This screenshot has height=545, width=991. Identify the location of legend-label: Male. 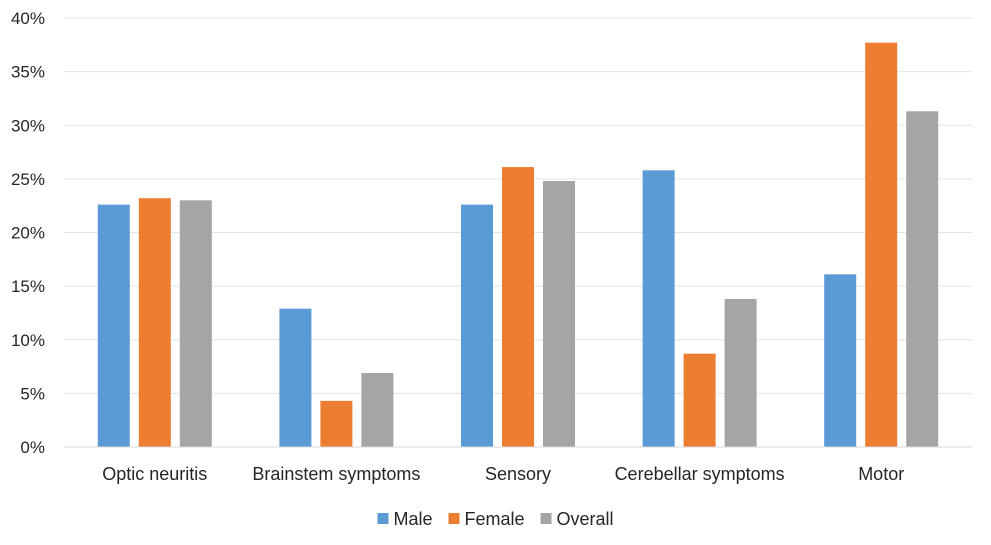
(412, 519).